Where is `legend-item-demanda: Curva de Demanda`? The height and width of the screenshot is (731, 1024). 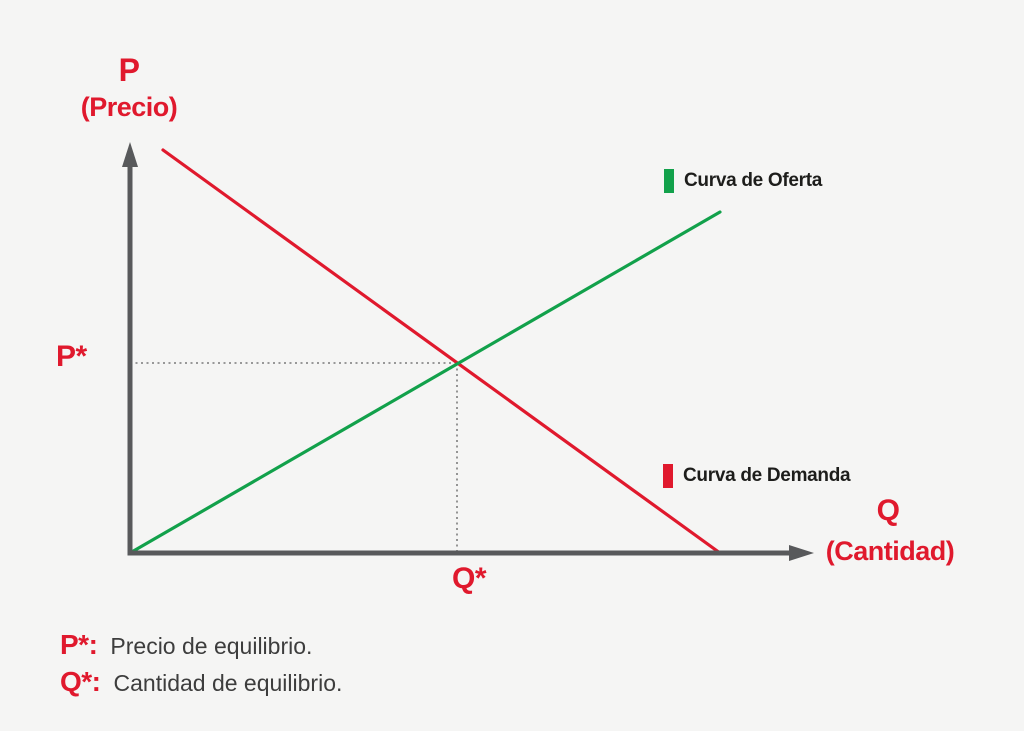 legend-item-demanda: Curva de Demanda is located at coordinates (757, 476).